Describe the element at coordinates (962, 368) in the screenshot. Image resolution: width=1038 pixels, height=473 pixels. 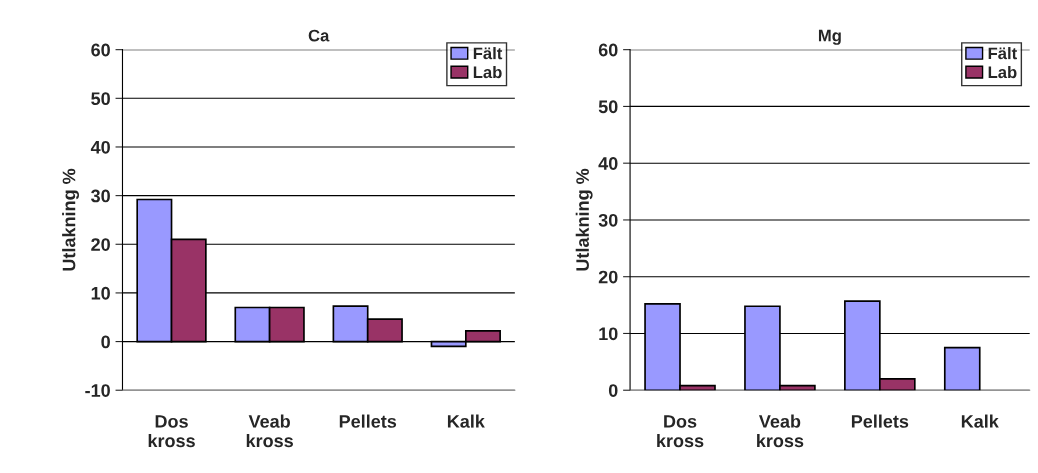
I see `bar` at that location.